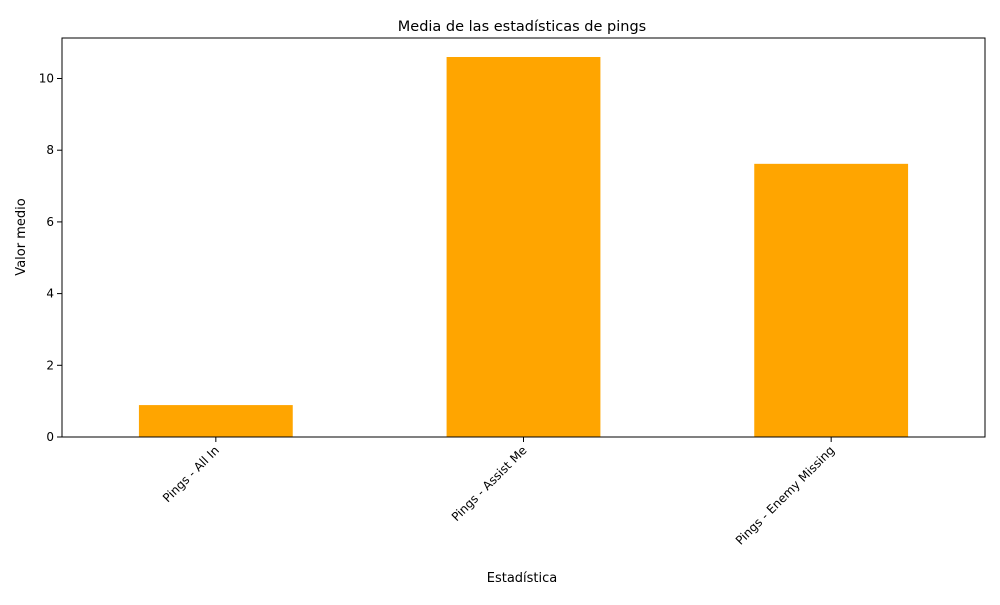 This screenshot has height=605, width=1000. Describe the element at coordinates (50, 294) in the screenshot. I see `y-tick-label: 4` at that location.